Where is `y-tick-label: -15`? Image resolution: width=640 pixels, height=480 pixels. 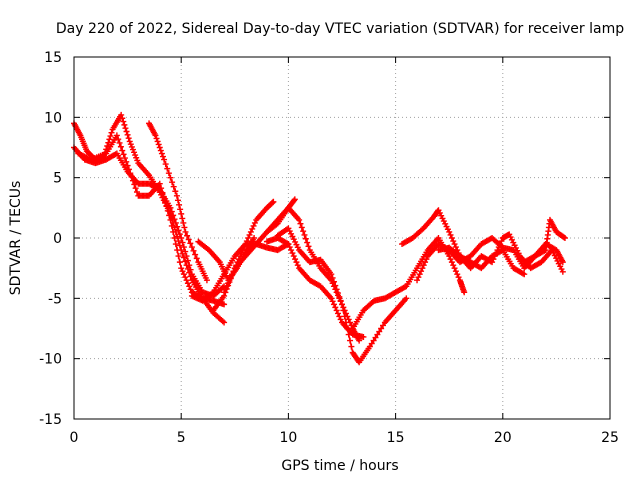 y-tick-label: -15 is located at coordinates (50, 420).